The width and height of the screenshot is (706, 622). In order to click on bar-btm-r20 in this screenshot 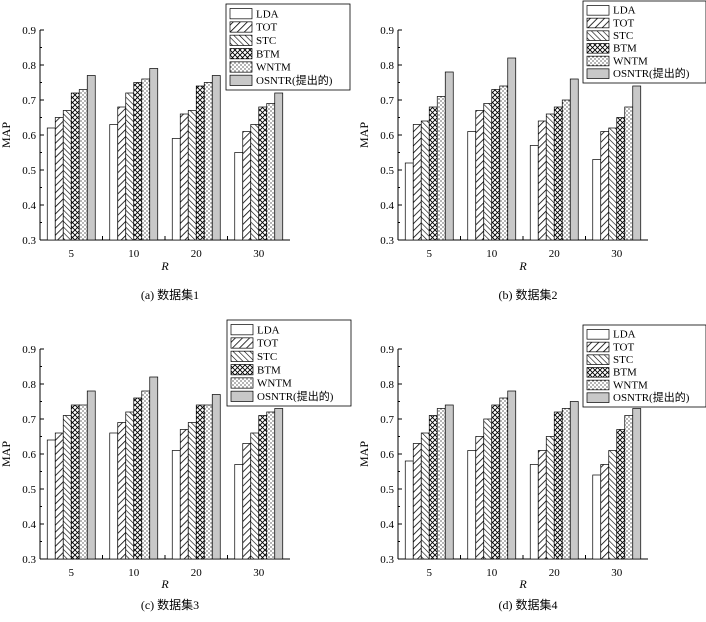, I will do `click(200, 163)`.